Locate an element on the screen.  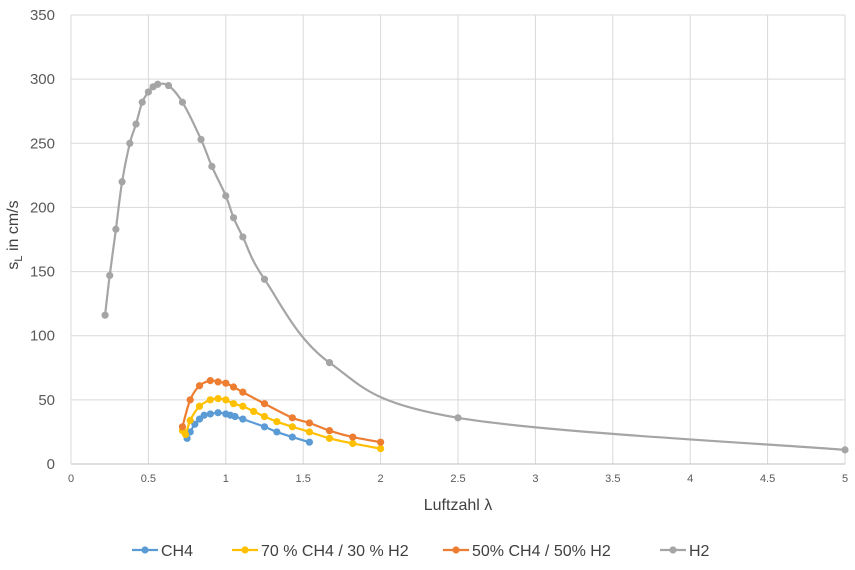
y-tick-label: 100 is located at coordinates (42, 336).